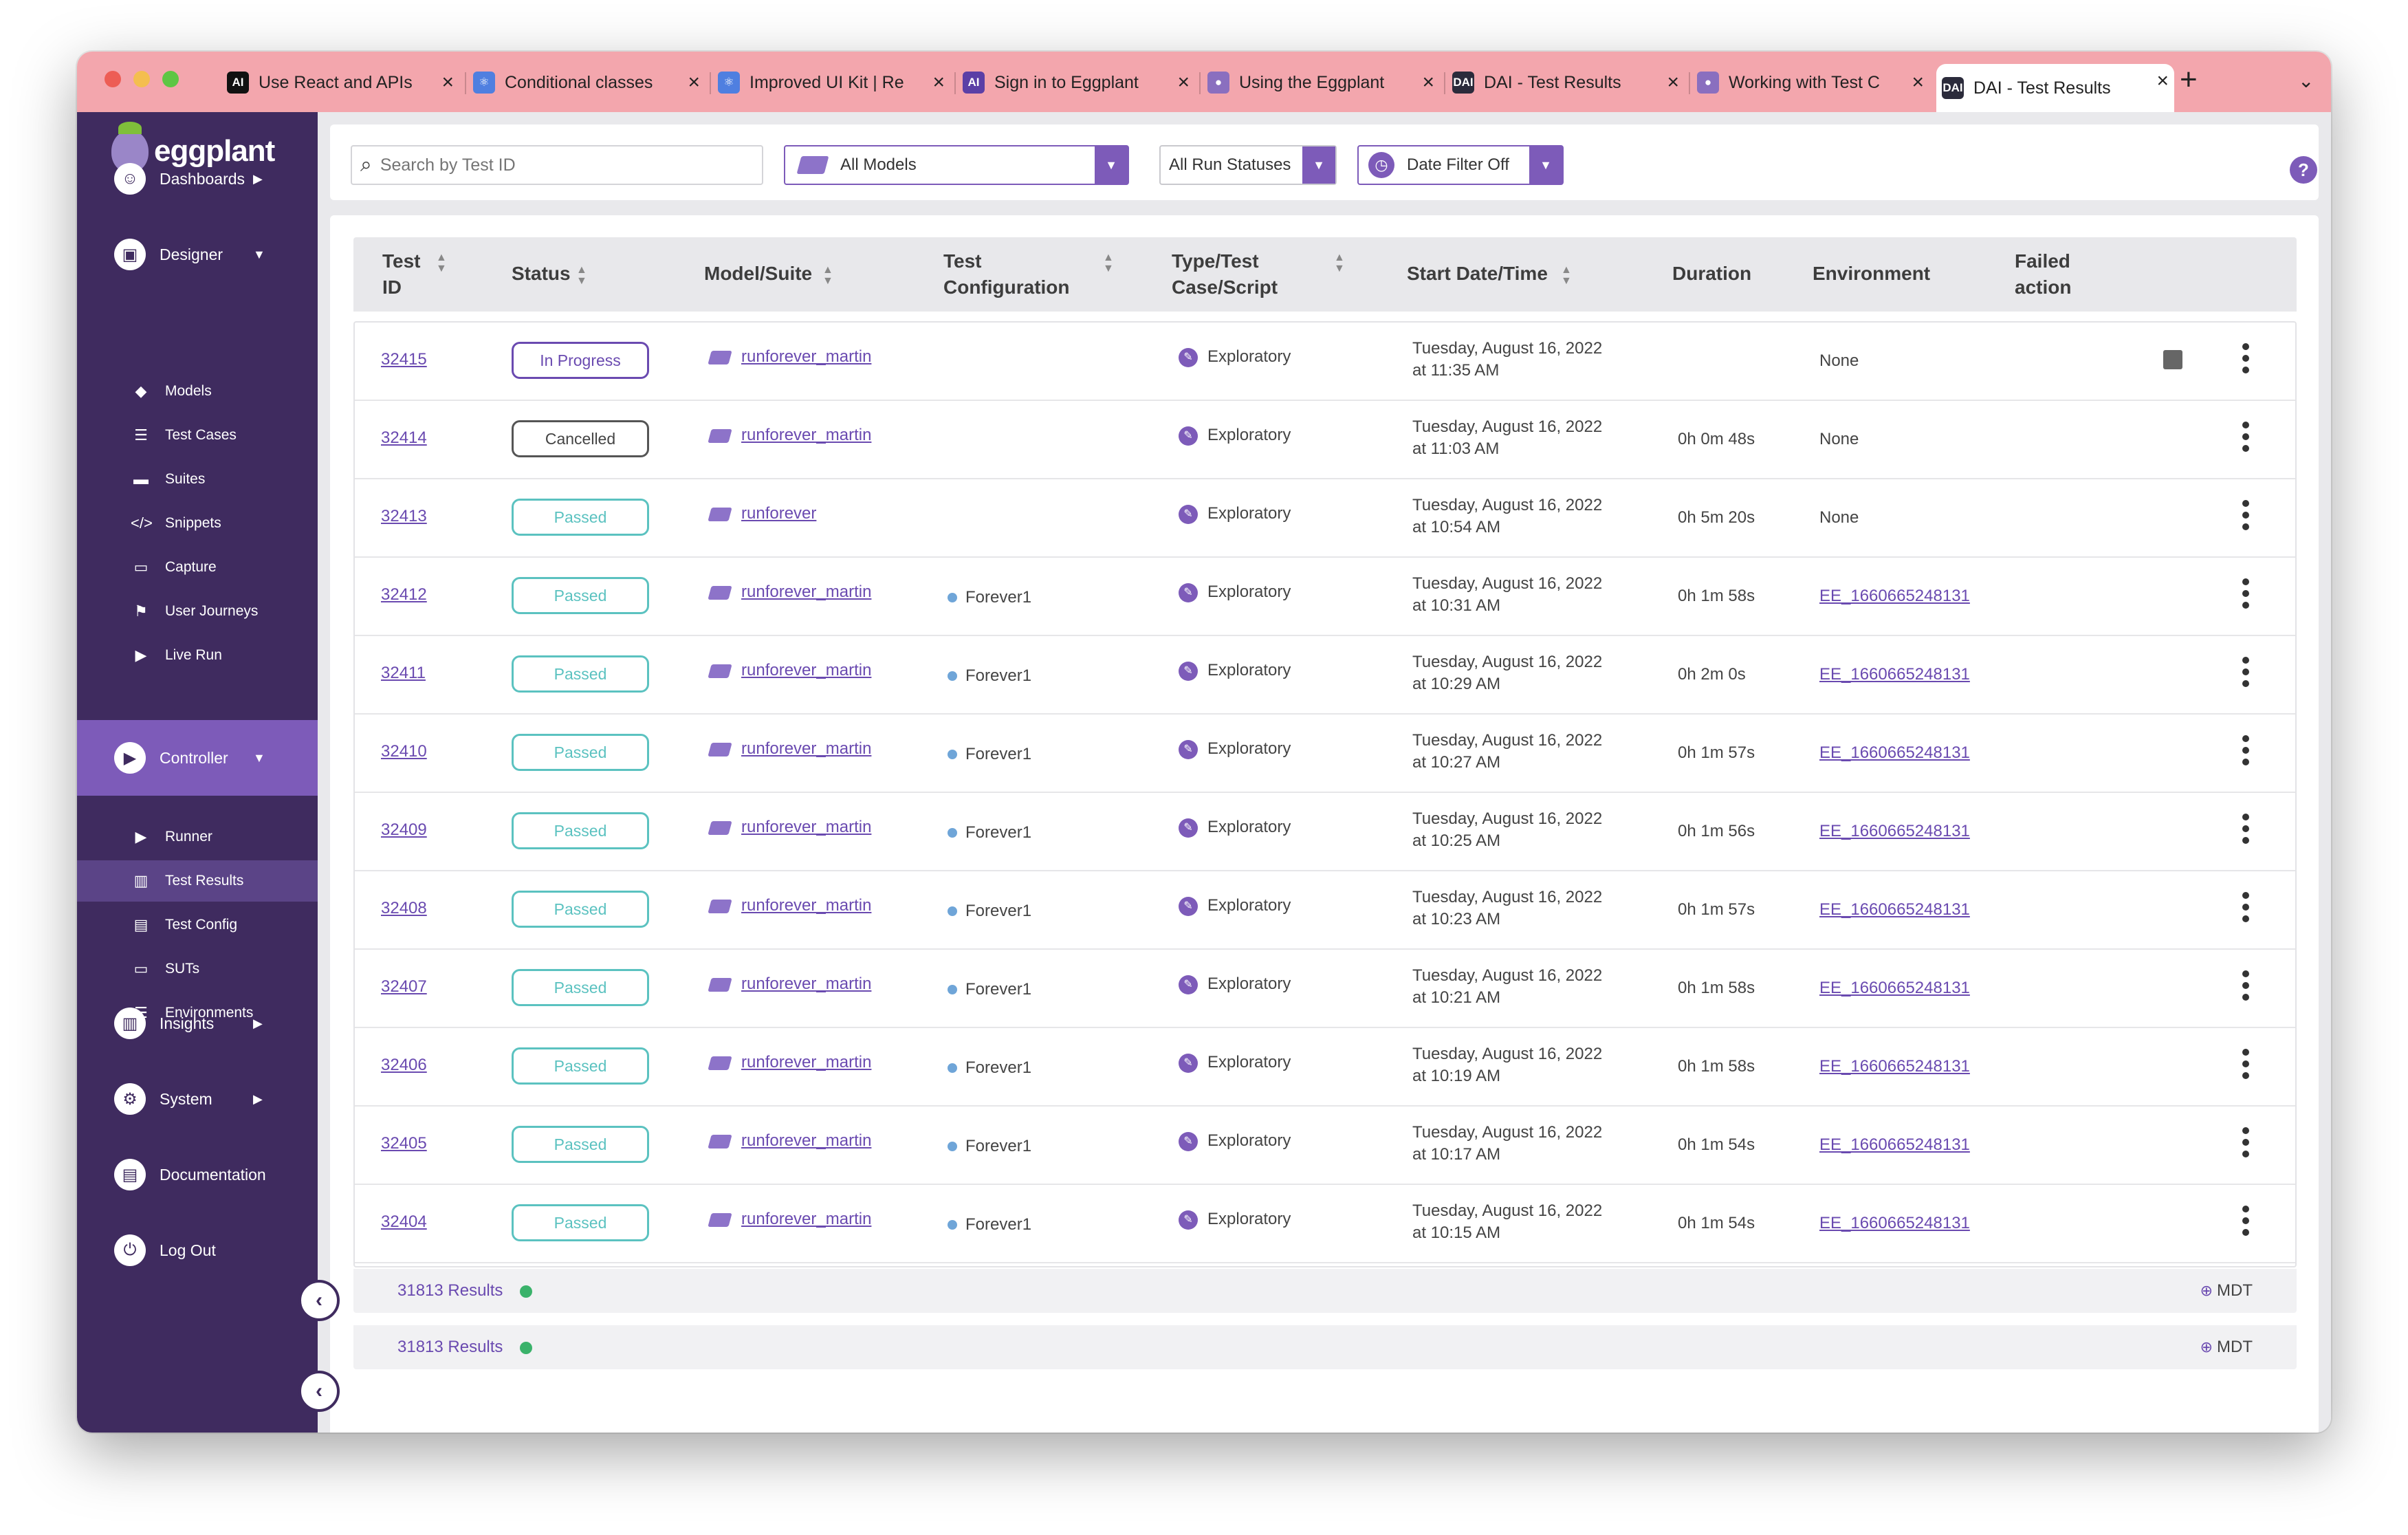 This screenshot has height=1535, width=2408. I want to click on sidebar-item-documentation: ▤ Documentation, so click(197, 1174).